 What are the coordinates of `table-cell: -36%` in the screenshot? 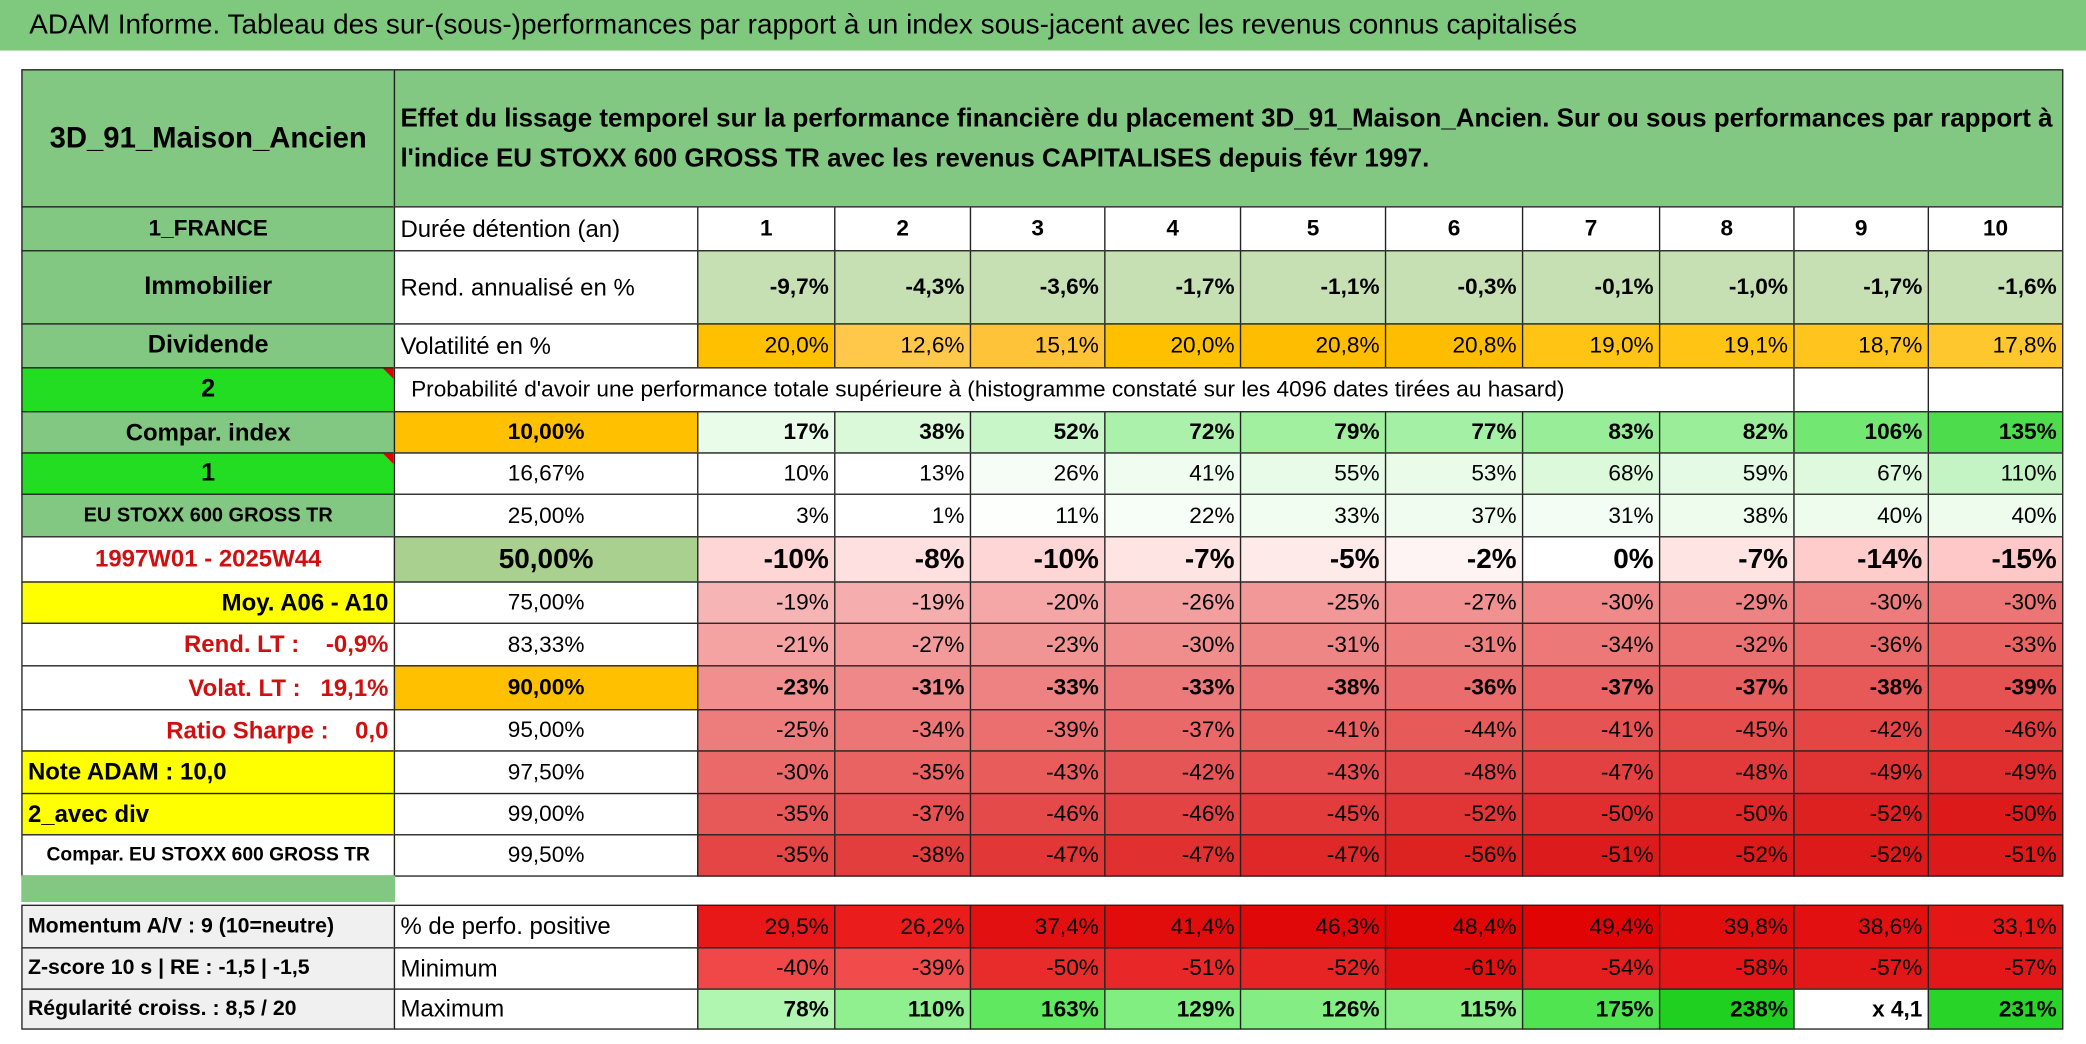 It's located at (1454, 688).